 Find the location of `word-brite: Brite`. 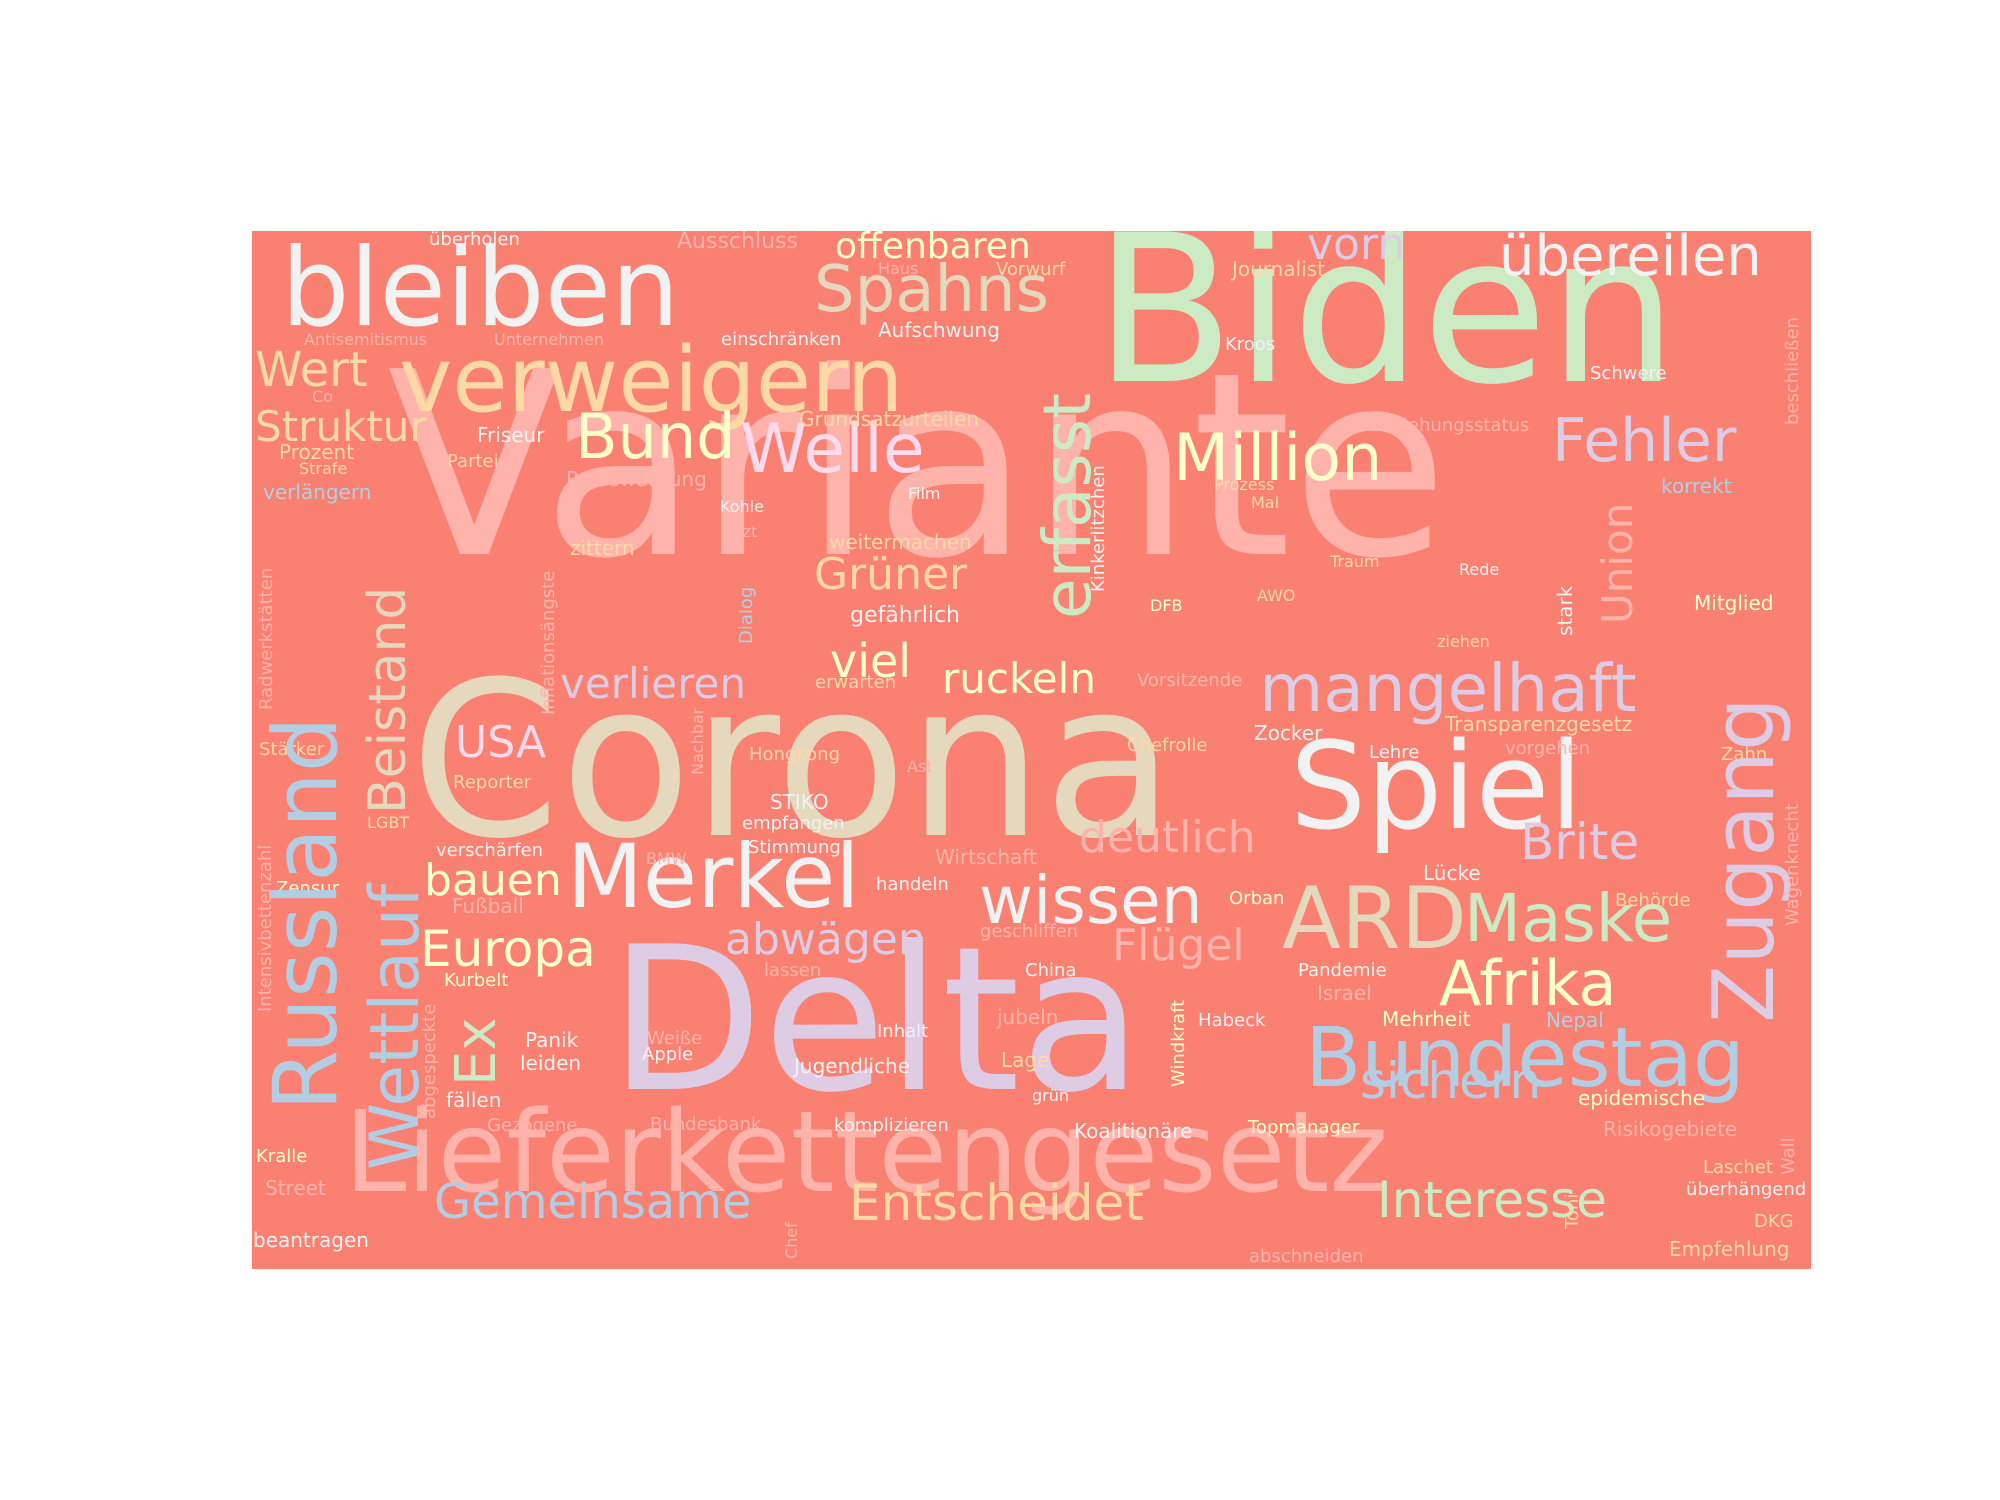

word-brite: Brite is located at coordinates (1580, 842).